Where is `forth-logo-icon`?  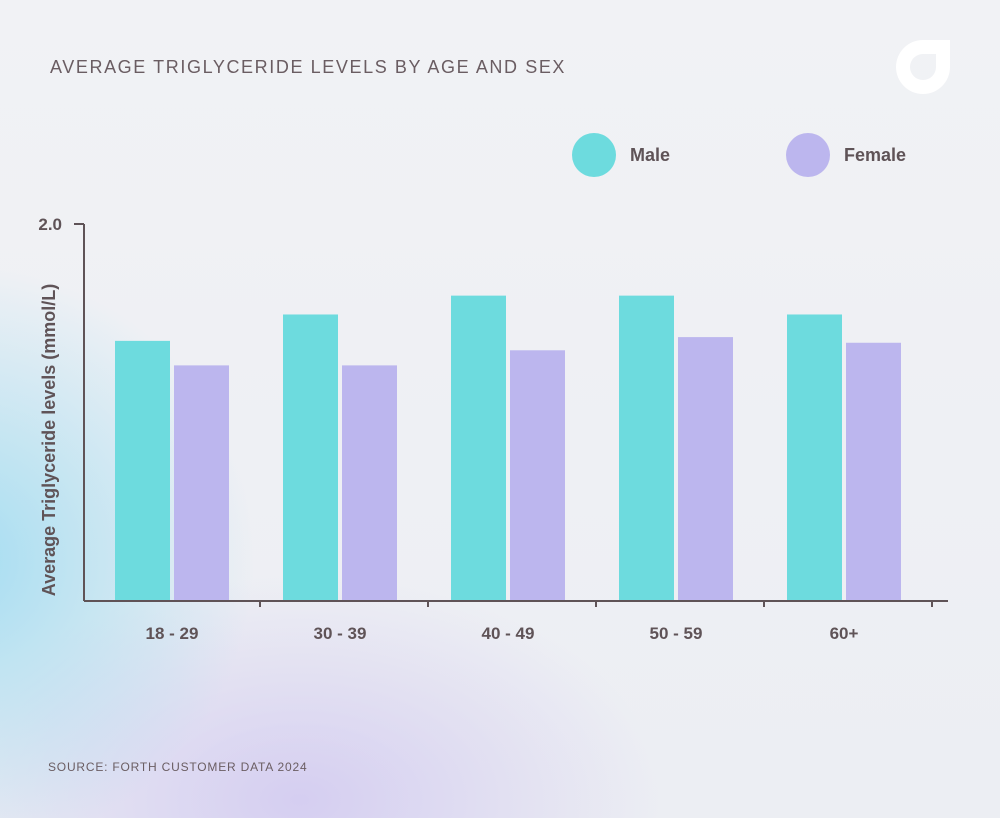
forth-logo-icon is located at coordinates (923, 67).